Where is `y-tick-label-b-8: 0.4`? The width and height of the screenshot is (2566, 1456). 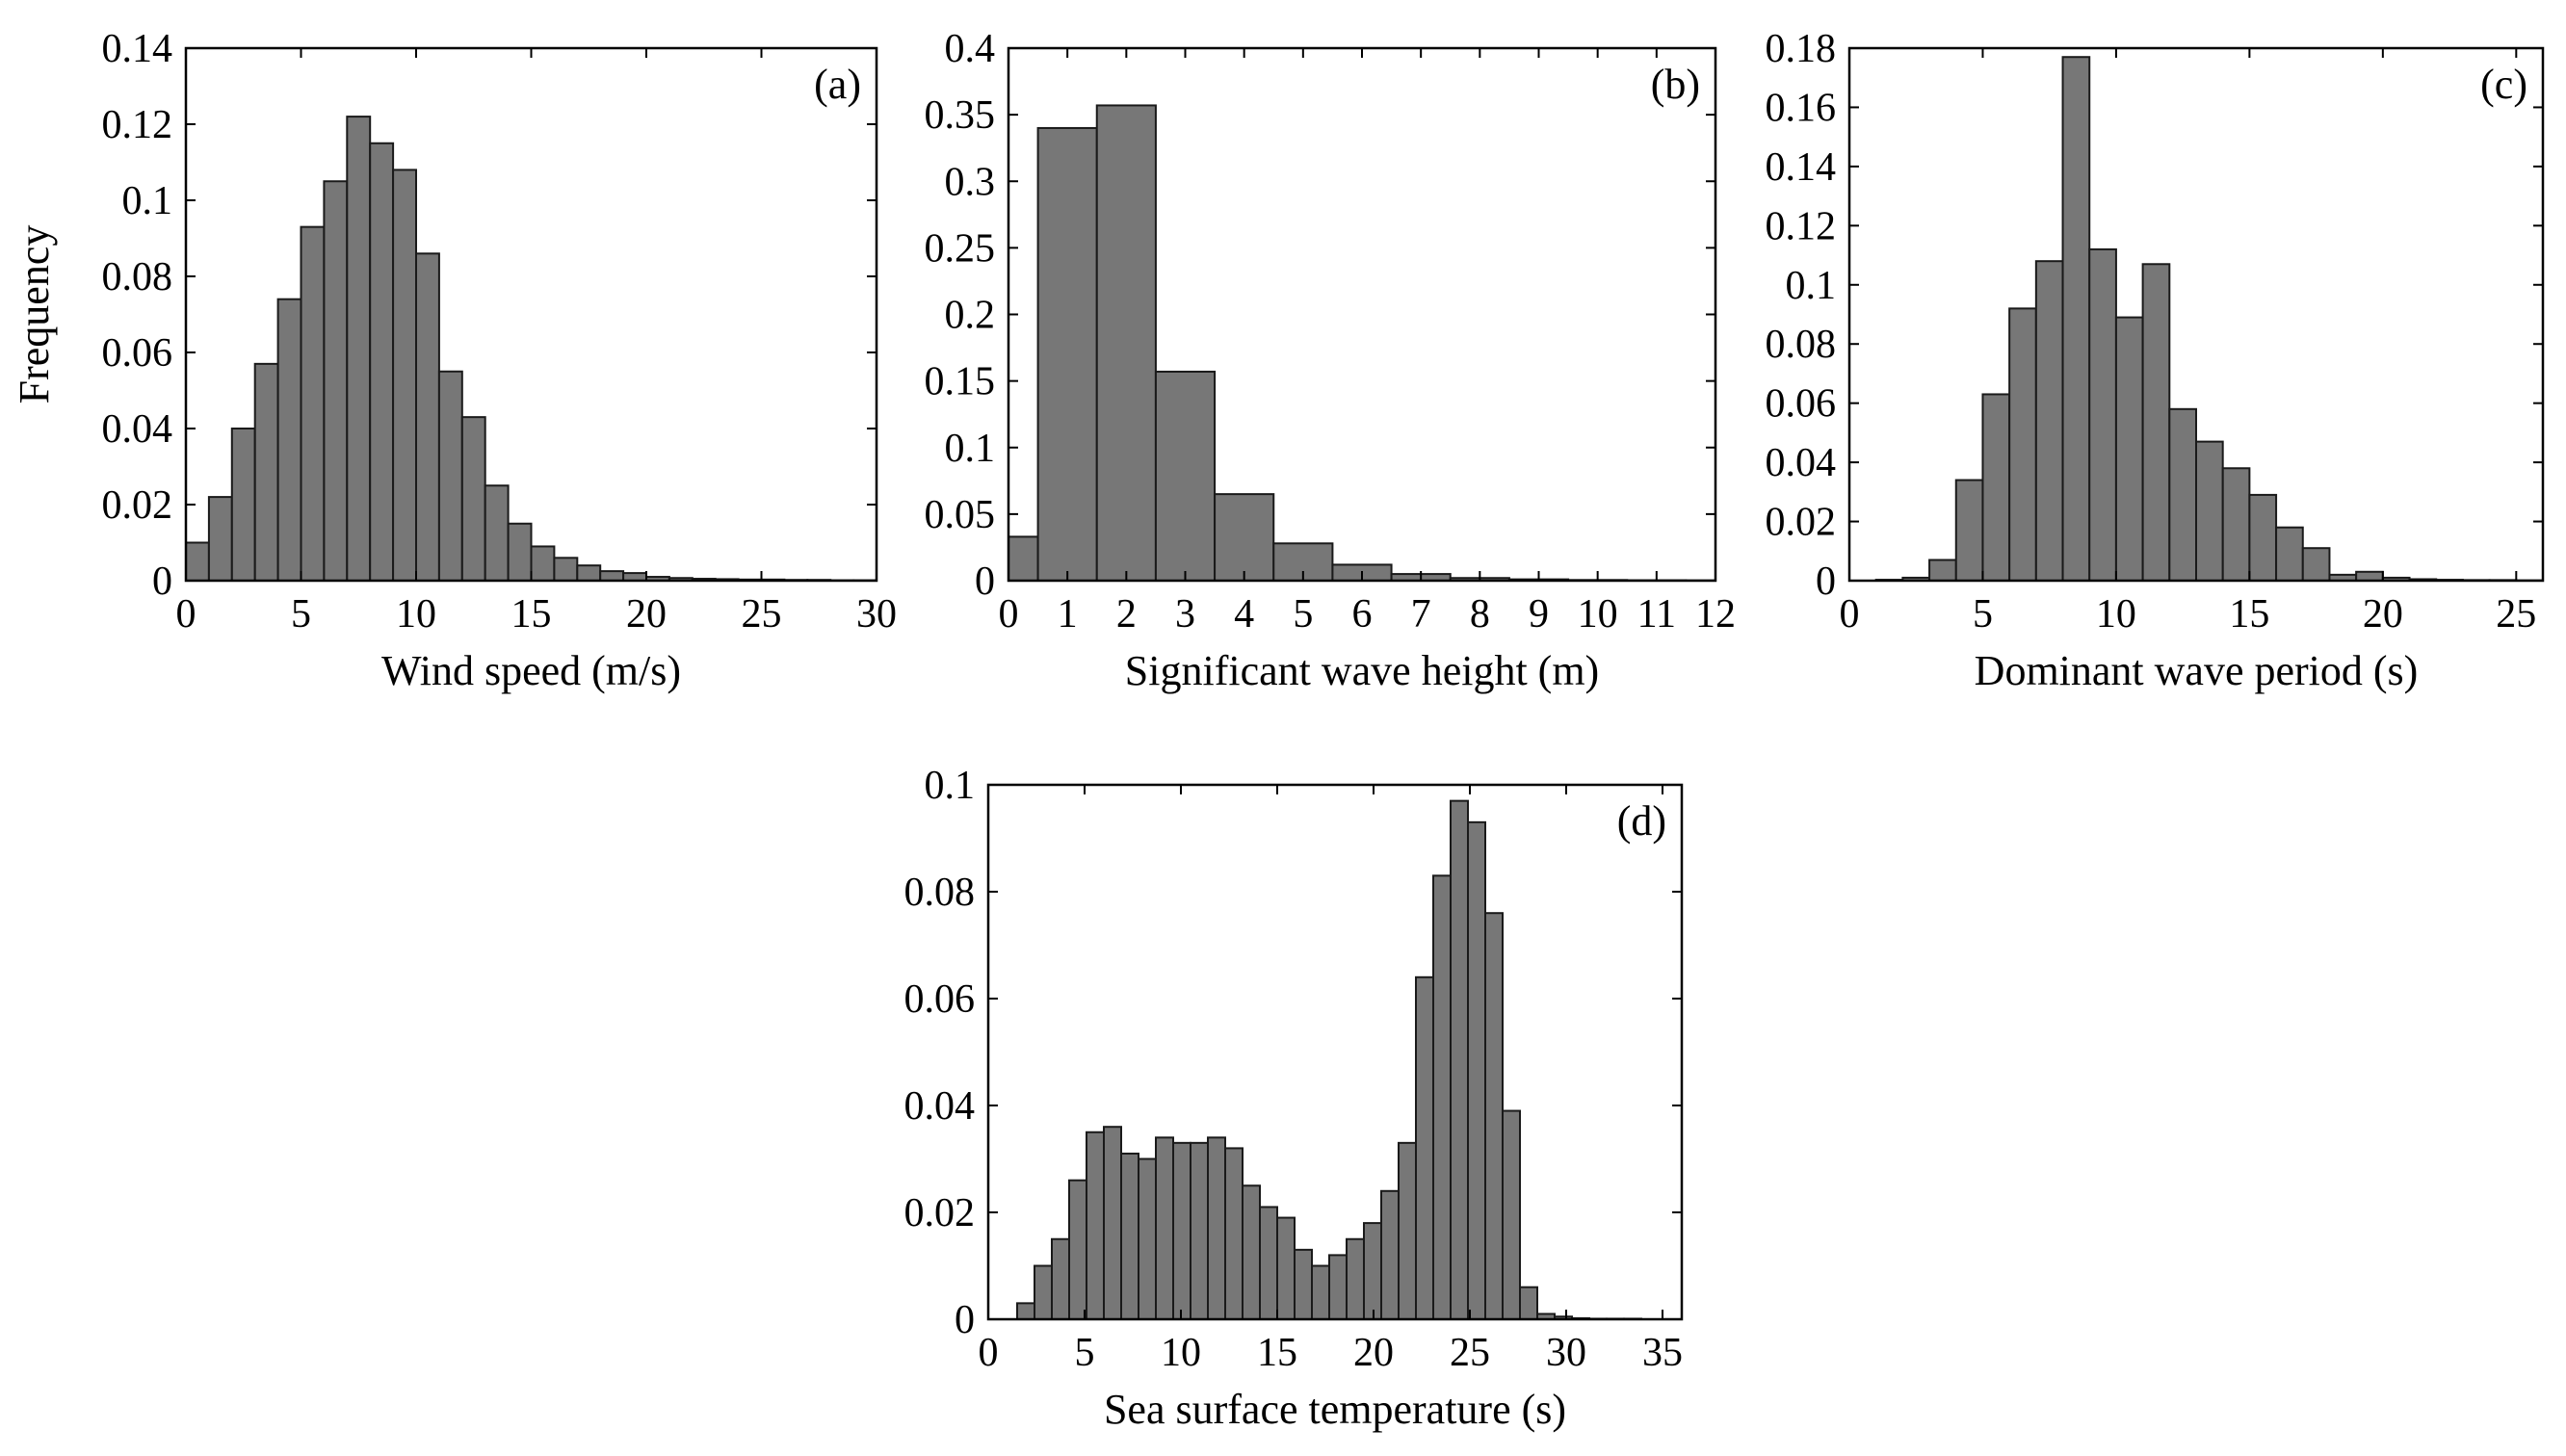 y-tick-label-b-8: 0.4 is located at coordinates (970, 49).